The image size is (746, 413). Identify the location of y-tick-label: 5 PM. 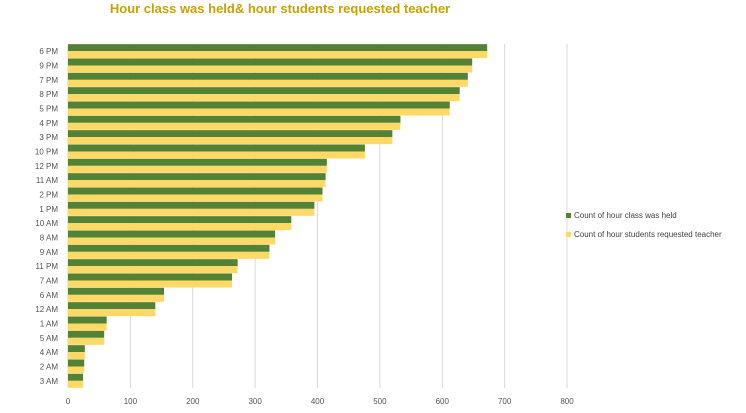
(48, 109).